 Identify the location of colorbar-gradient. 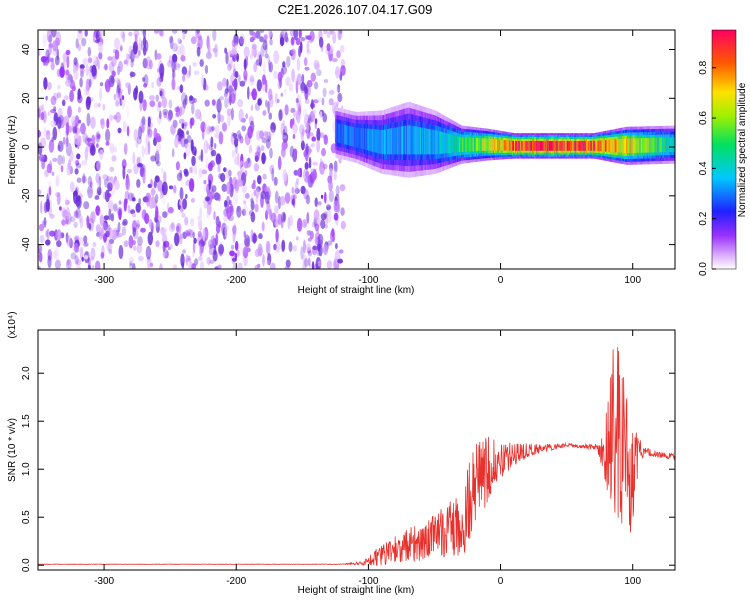
(724, 149).